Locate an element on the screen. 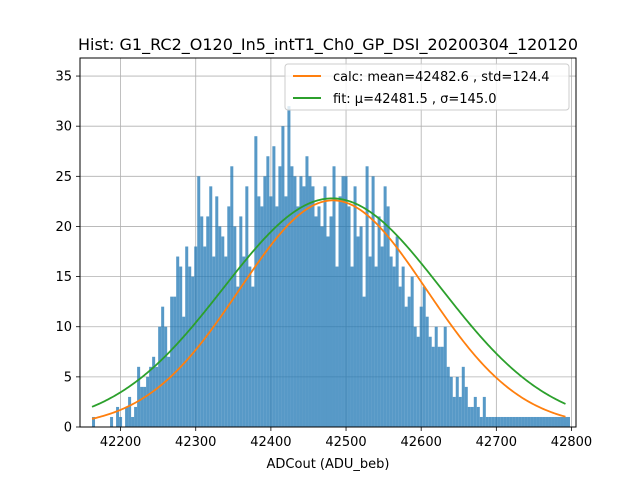 This screenshot has height=480, width=640. y-tick-label: 15 is located at coordinates (63, 277).